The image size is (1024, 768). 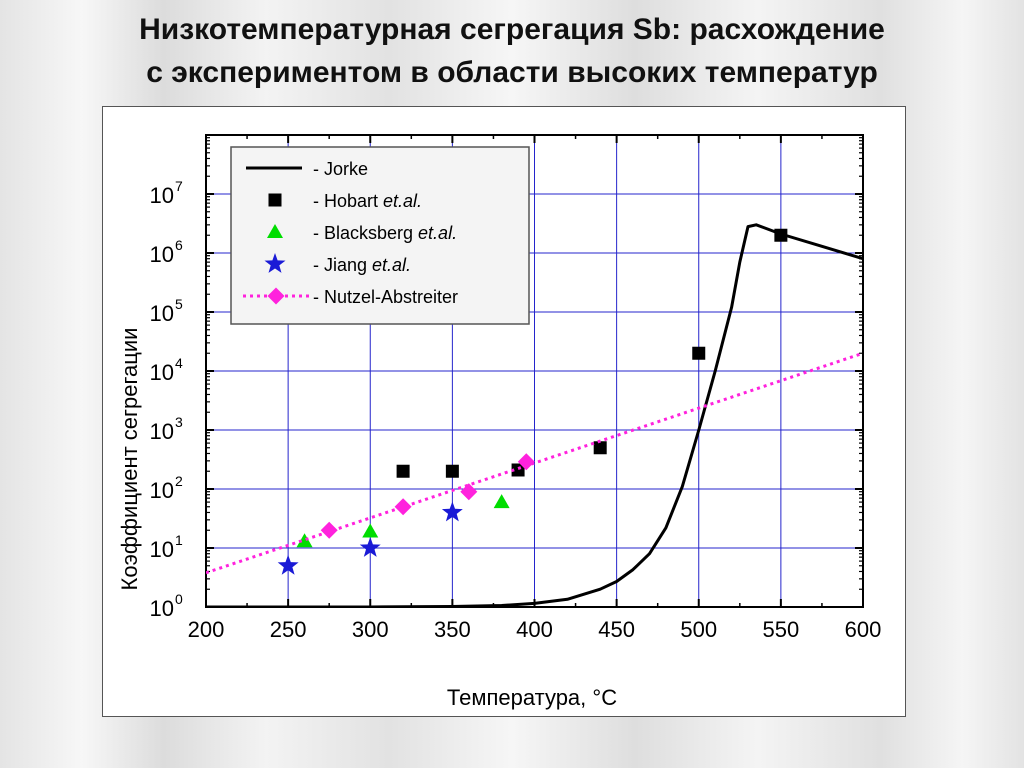 What do you see at coordinates (179, 540) in the screenshot?
I see `y-tick-label-exponent: 1` at bounding box center [179, 540].